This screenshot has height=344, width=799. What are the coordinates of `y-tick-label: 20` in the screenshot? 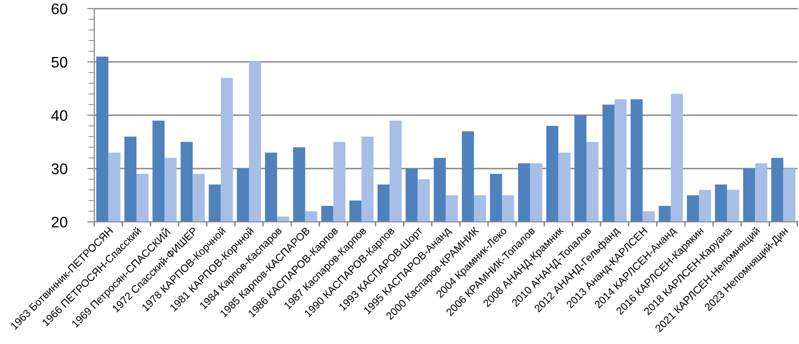 It's located at (60, 222).